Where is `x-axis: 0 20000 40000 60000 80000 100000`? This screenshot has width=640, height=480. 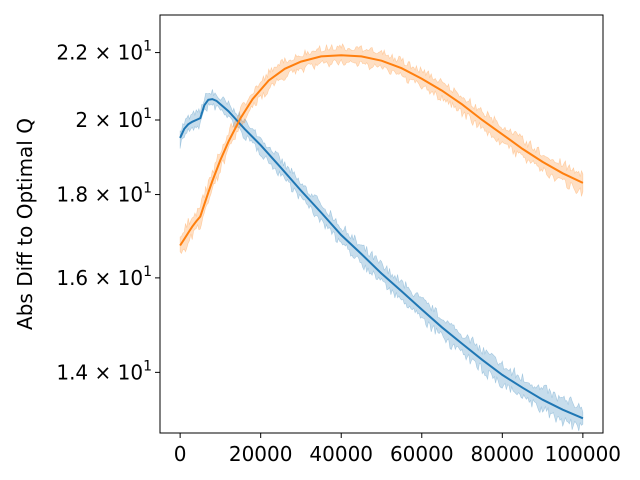 x-axis: 0 20000 40000 60000 80000 100000 is located at coordinates (397, 449).